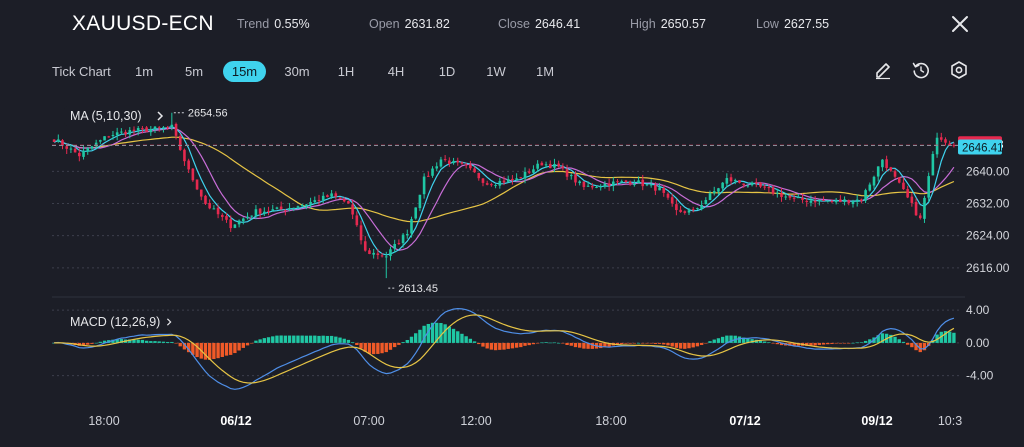  Describe the element at coordinates (118, 116) in the screenshot. I see `ma-indicator-label: MA (5,10,30)` at that location.